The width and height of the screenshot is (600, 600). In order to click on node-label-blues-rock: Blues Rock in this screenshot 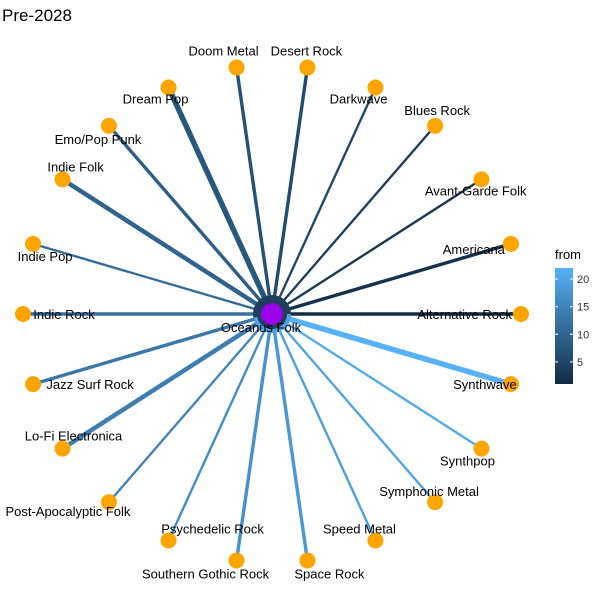, I will do `click(437, 110)`.